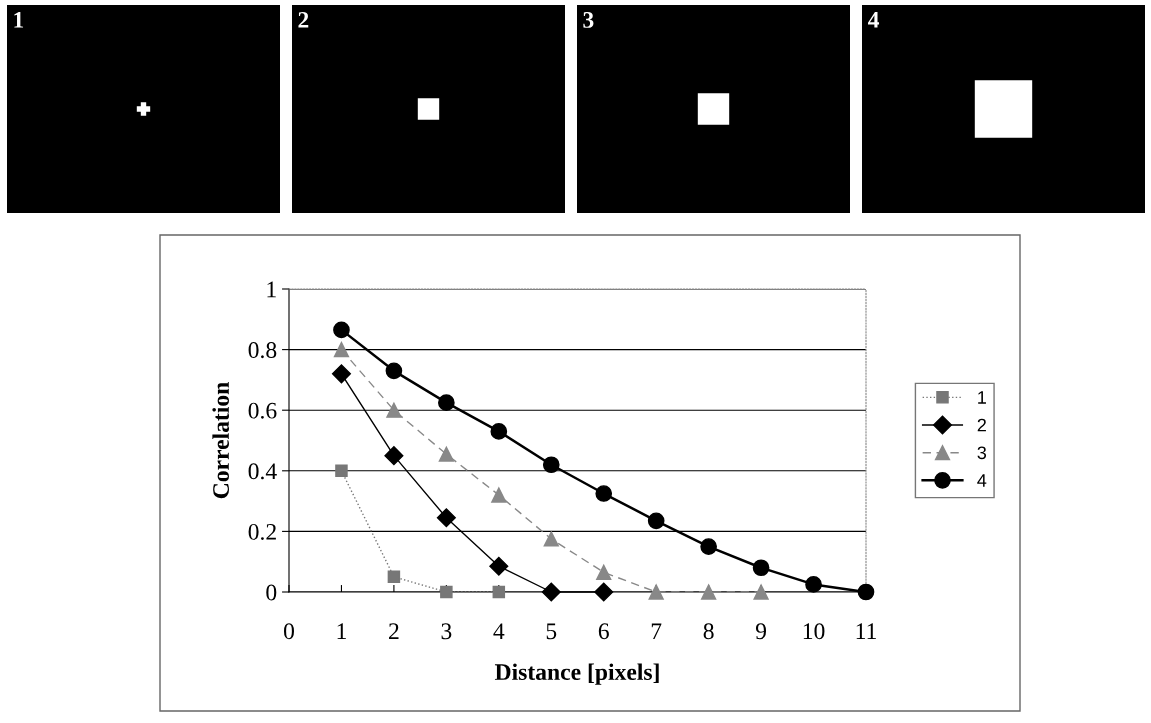 The width and height of the screenshot is (1151, 723). Describe the element at coordinates (603, 631) in the screenshot. I see `x-tick-label: 6` at that location.